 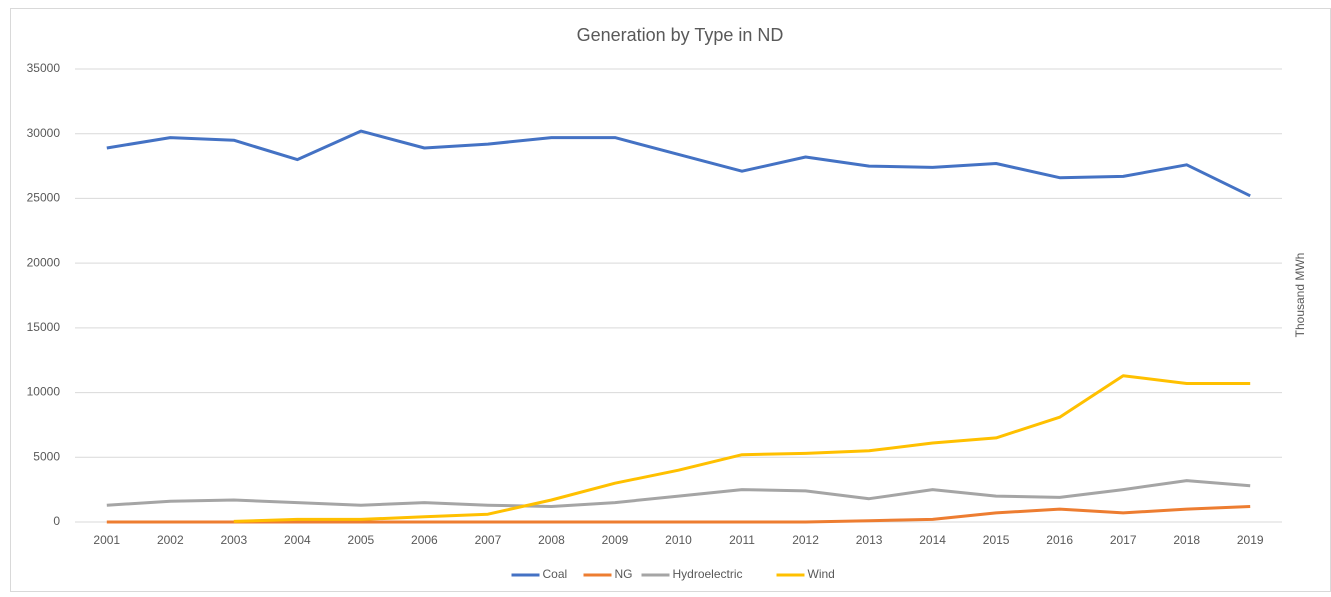 What do you see at coordinates (869, 540) in the screenshot?
I see `x-tick-label: 2013` at bounding box center [869, 540].